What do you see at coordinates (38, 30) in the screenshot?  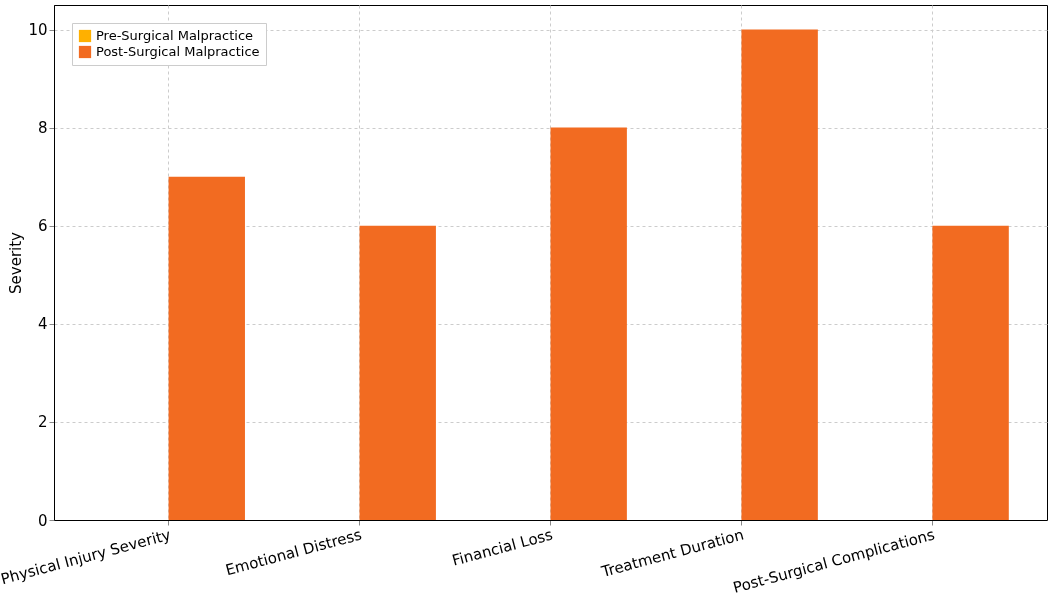 I see `y-tick-label: 10` at bounding box center [38, 30].